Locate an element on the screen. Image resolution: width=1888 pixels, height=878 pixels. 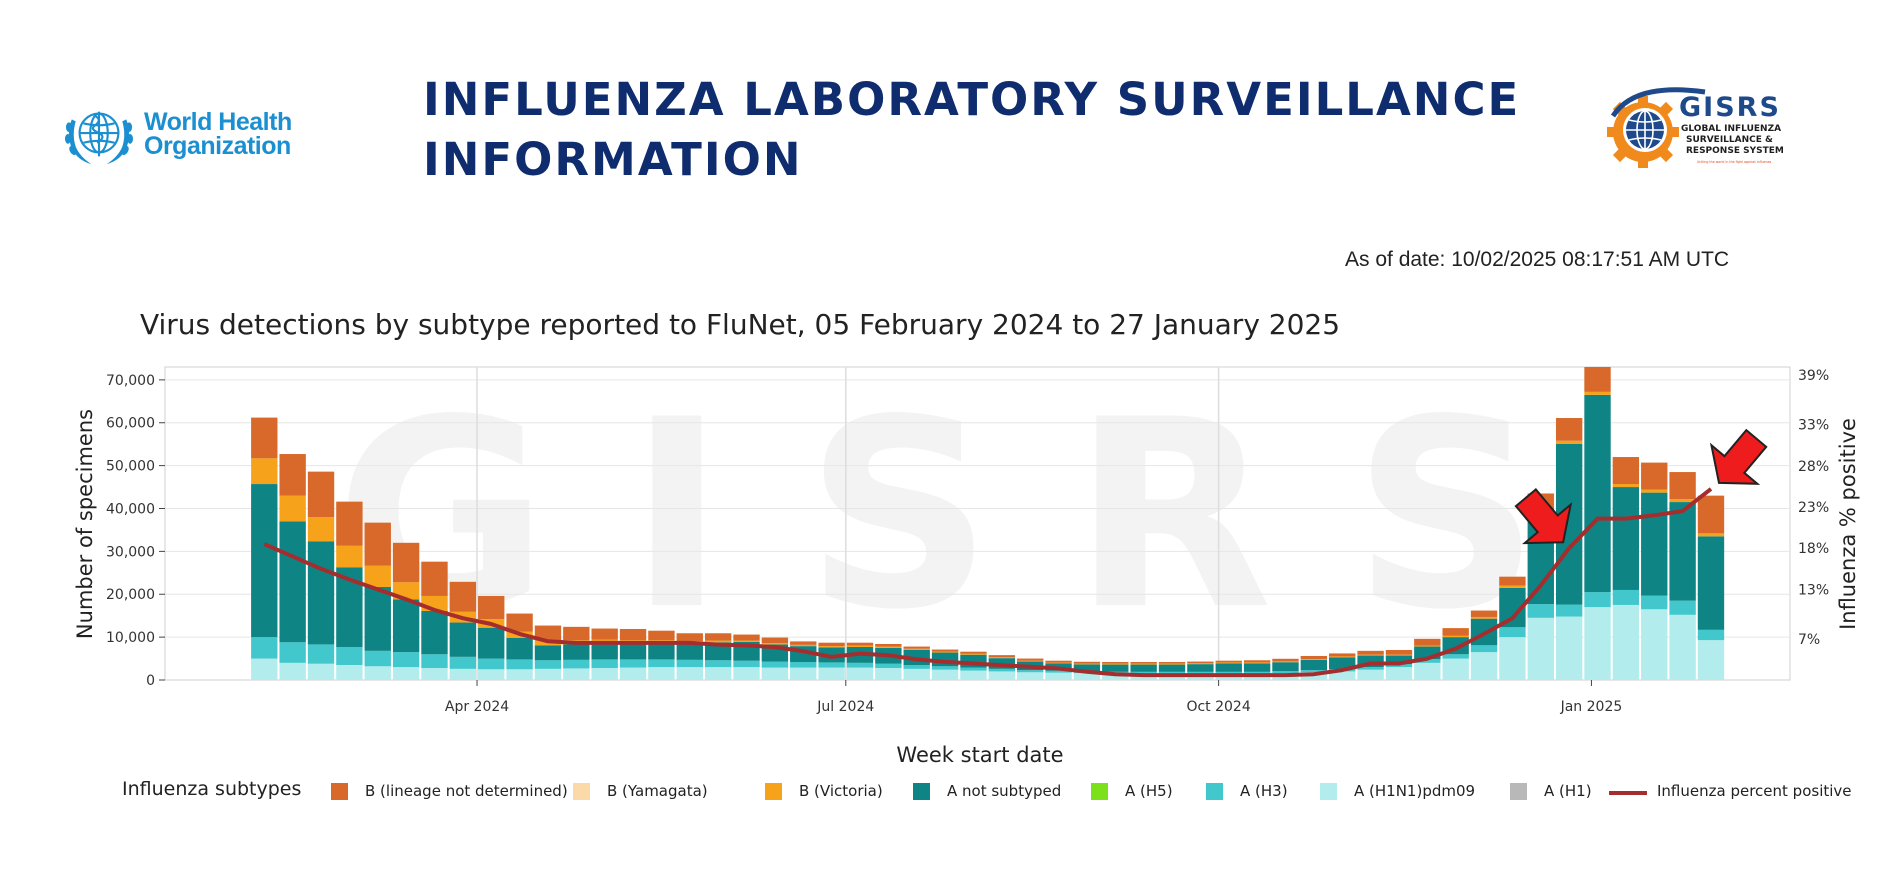
gisrs-gear-icon is located at coordinates (1656, 127).